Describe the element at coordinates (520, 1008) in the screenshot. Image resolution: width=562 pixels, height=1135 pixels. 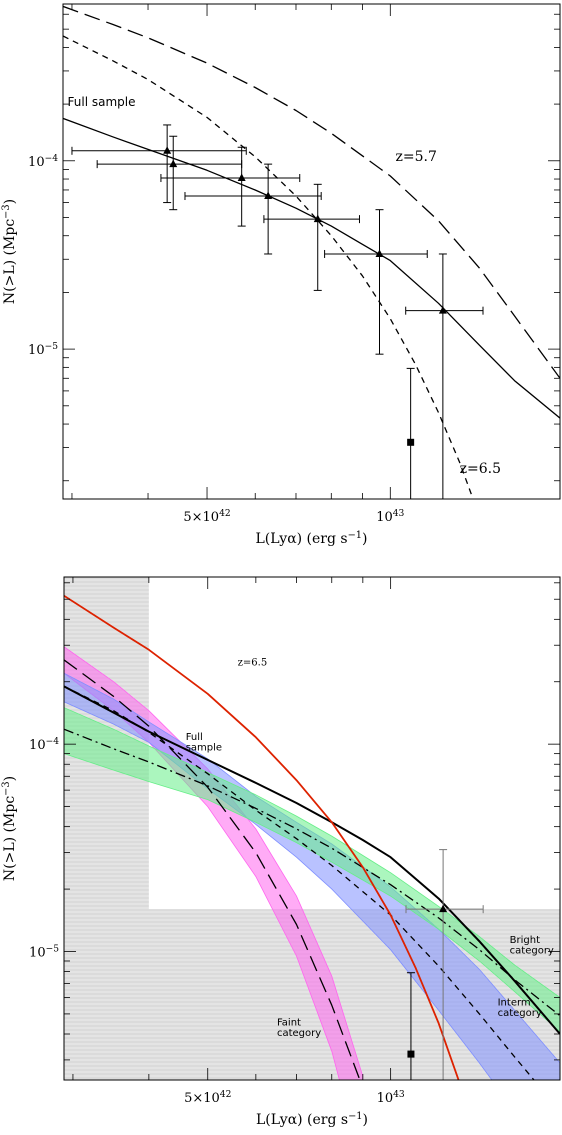
I see `annotation-label: Interm category` at that location.